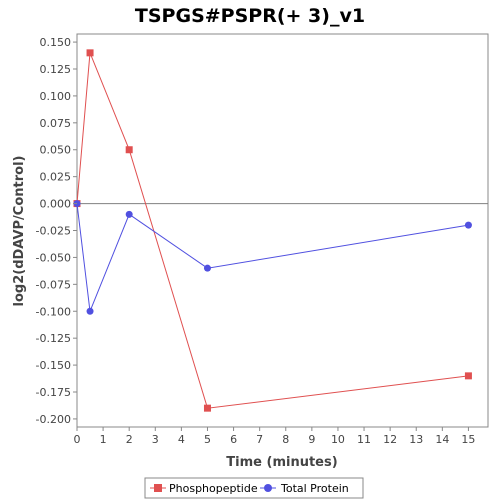 The width and height of the screenshot is (500, 500). What do you see at coordinates (281, 462) in the screenshot?
I see `x-axis-label: Time (minutes)` at bounding box center [281, 462].